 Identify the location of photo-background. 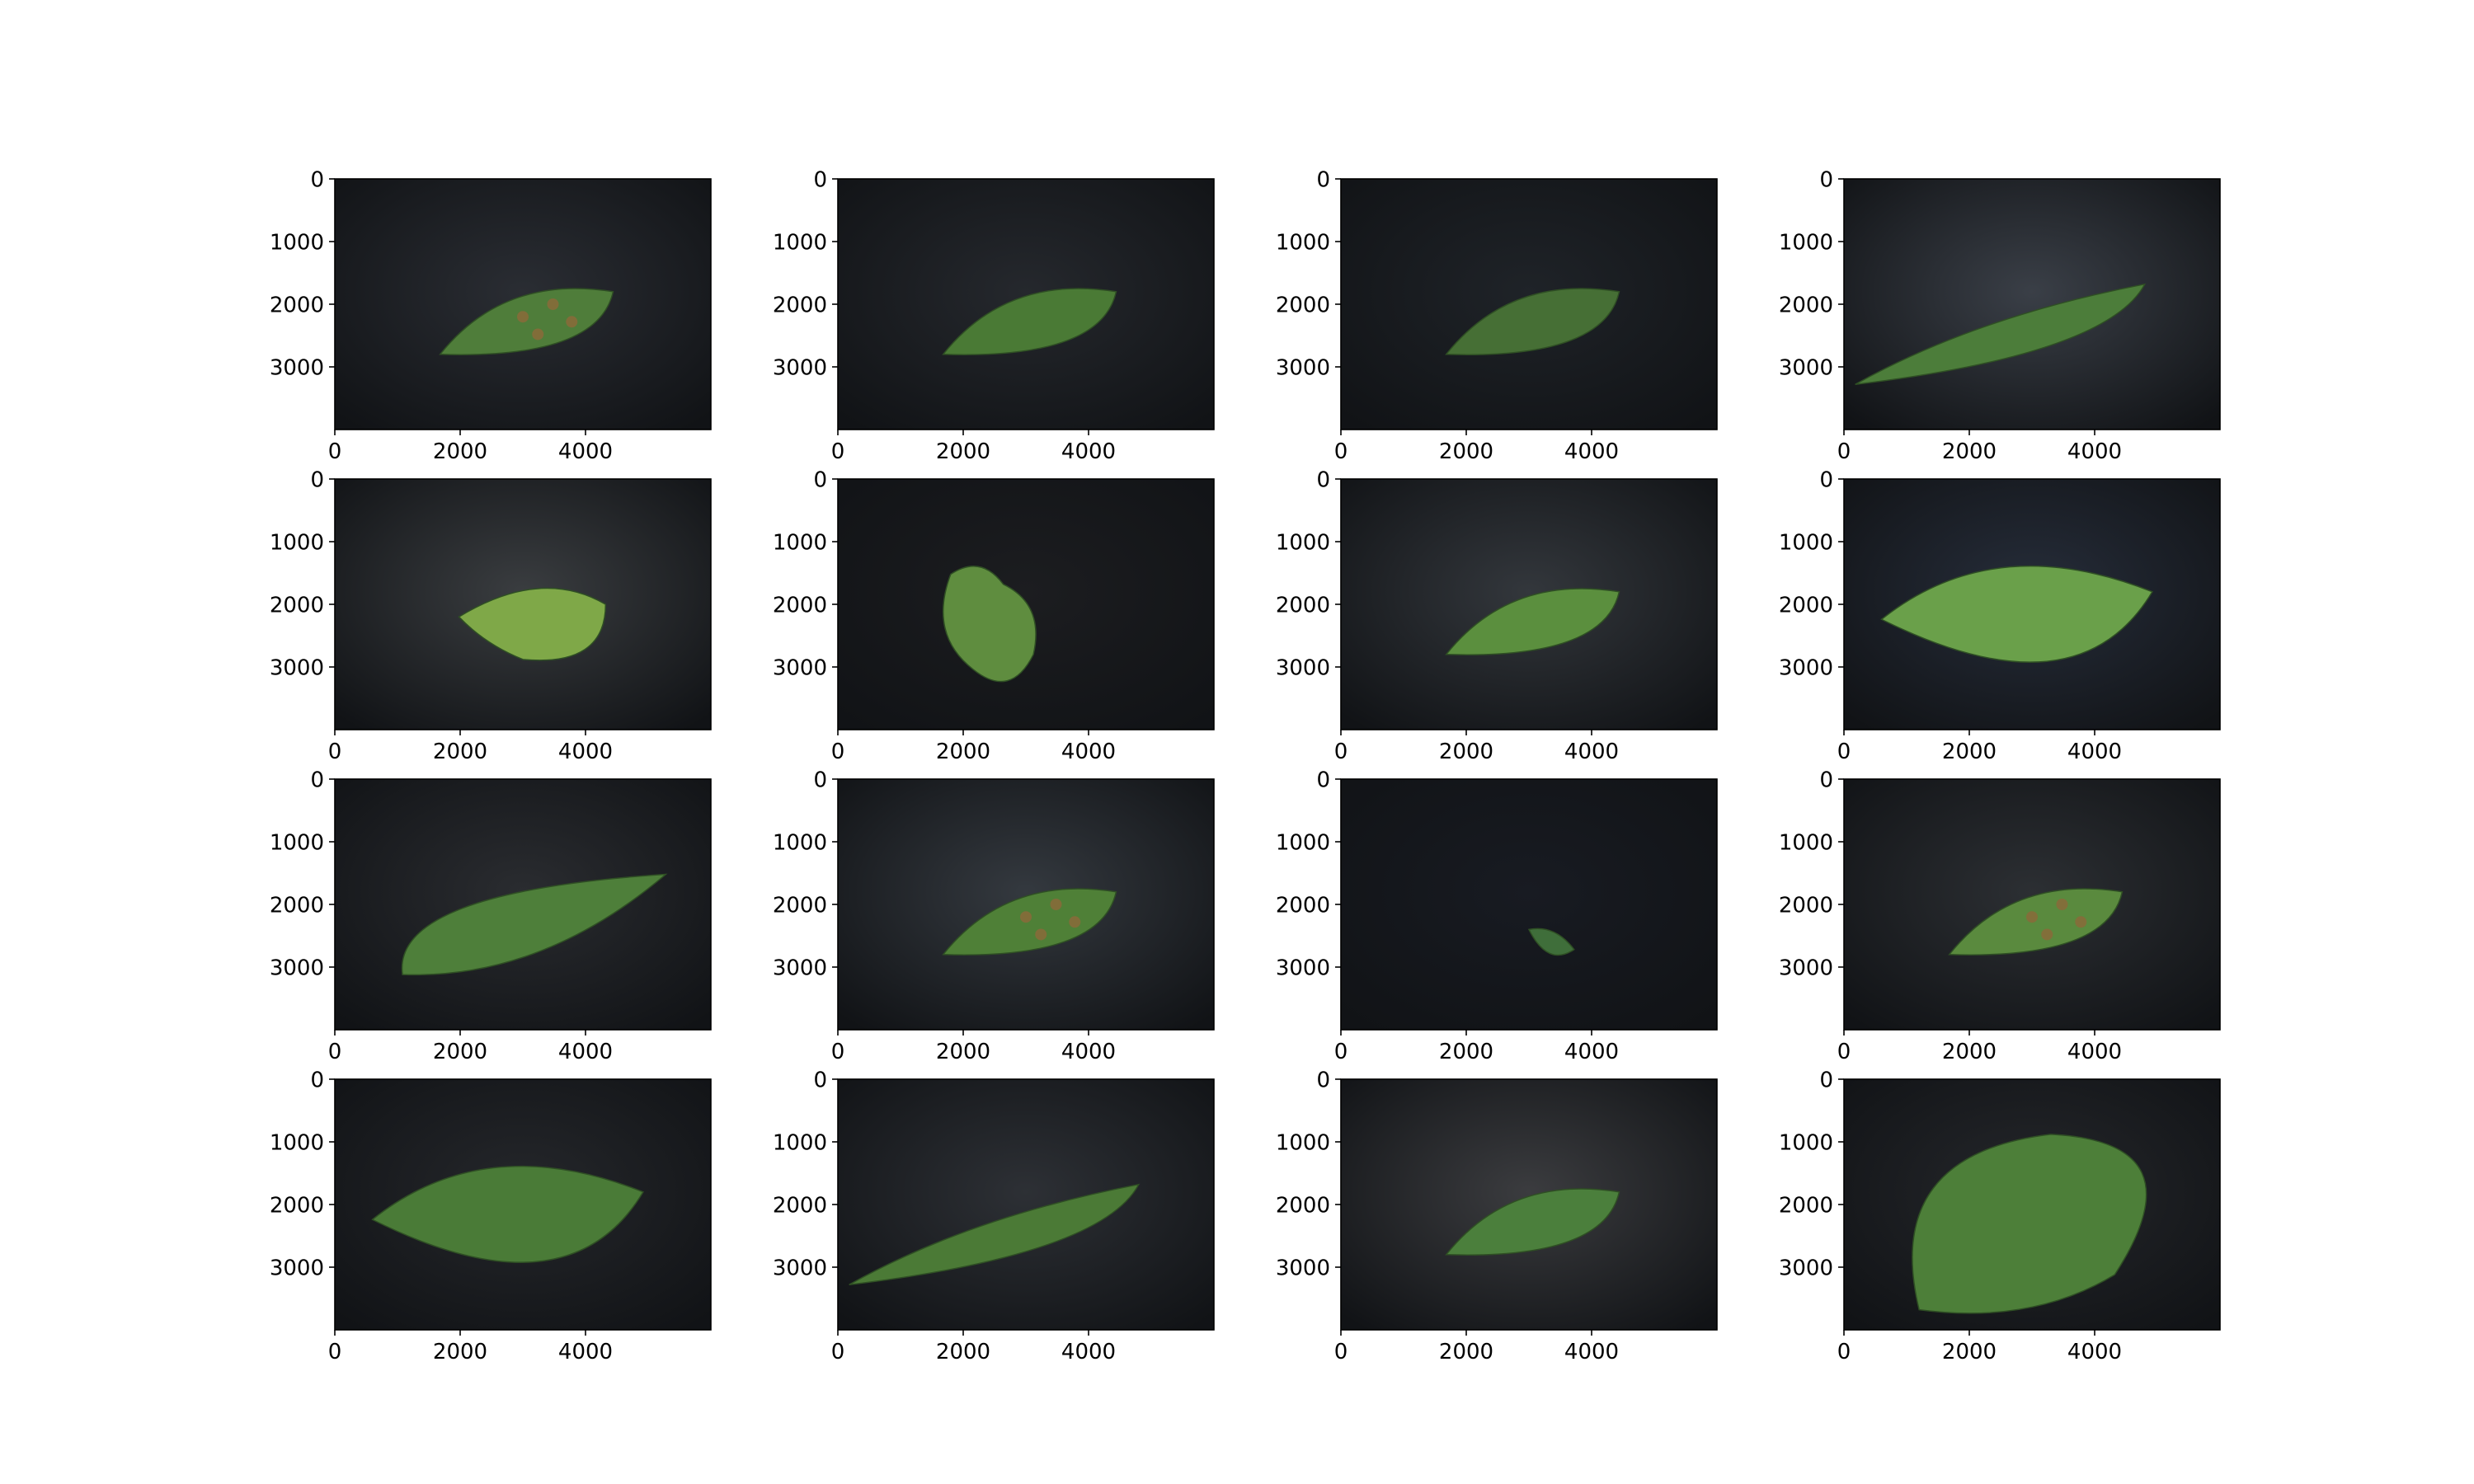
(1026, 1204).